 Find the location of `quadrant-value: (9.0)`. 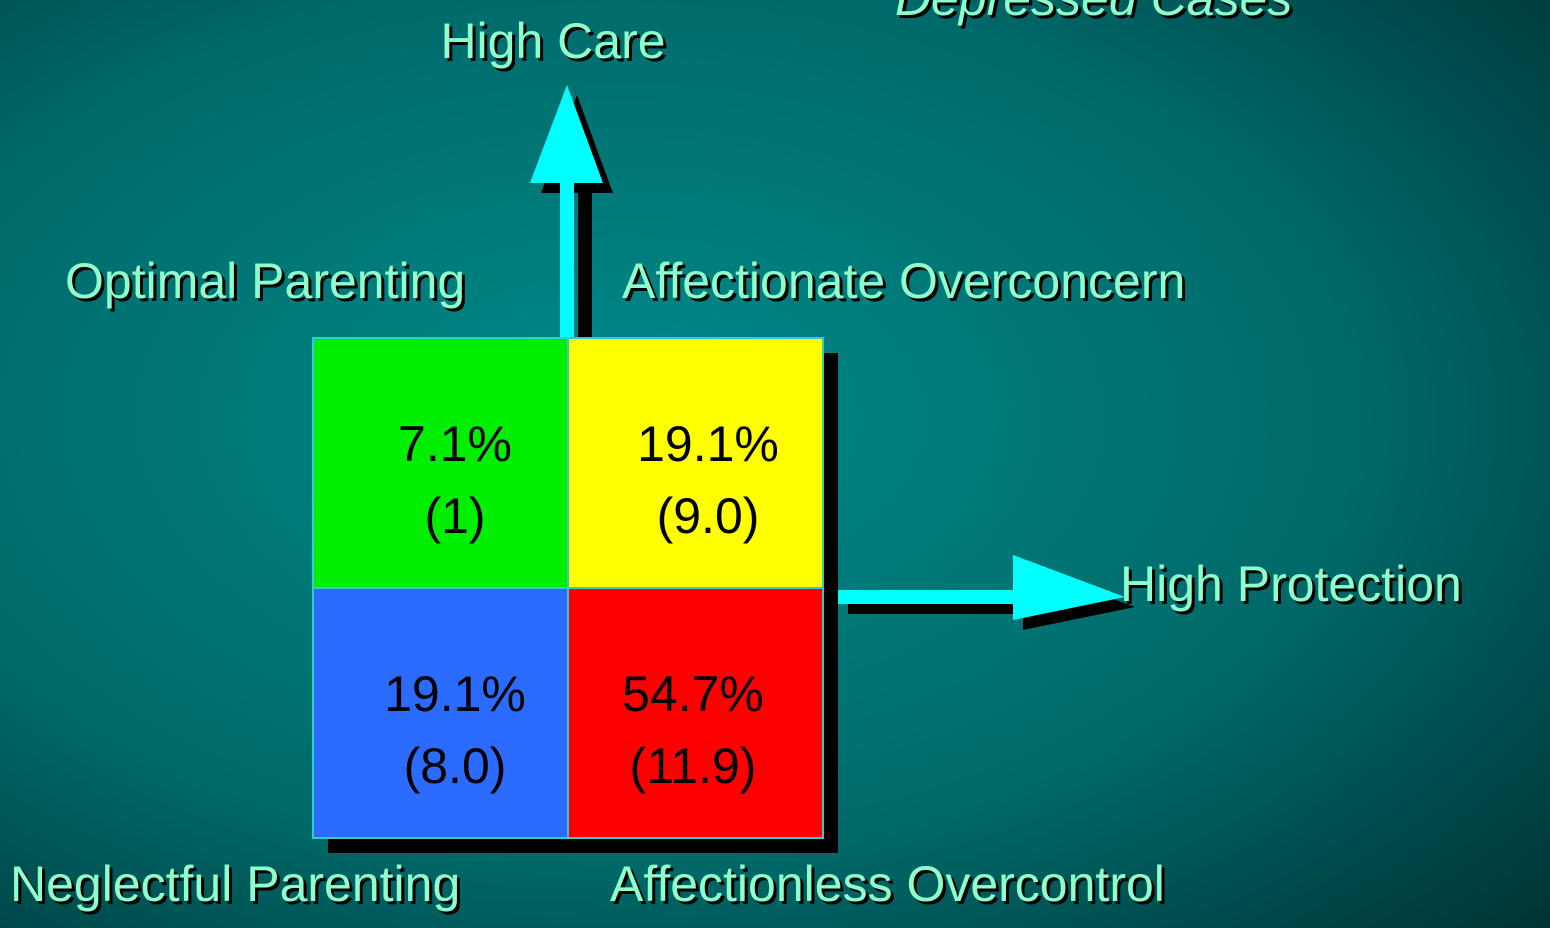

quadrant-value: (9.0) is located at coordinates (708, 516).